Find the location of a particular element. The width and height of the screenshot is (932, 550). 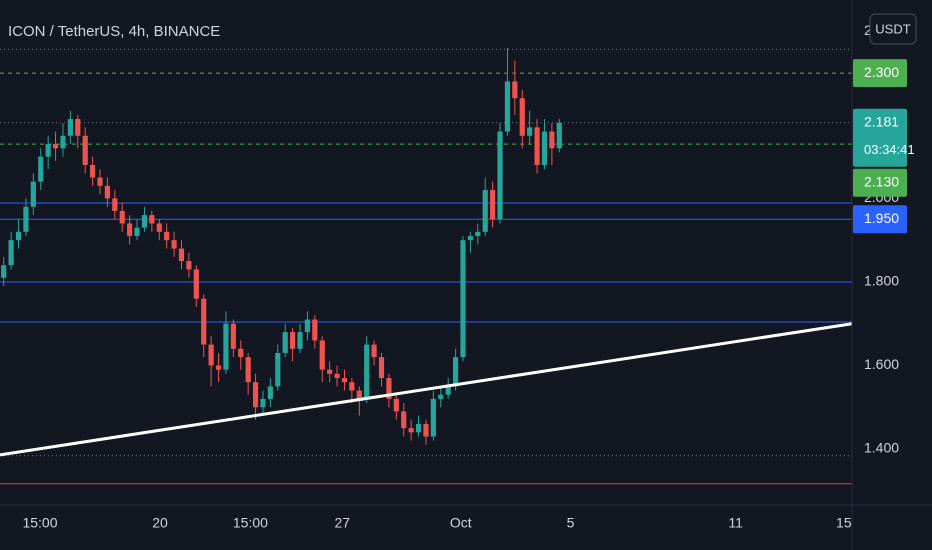

currency-button is located at coordinates (893, 29).